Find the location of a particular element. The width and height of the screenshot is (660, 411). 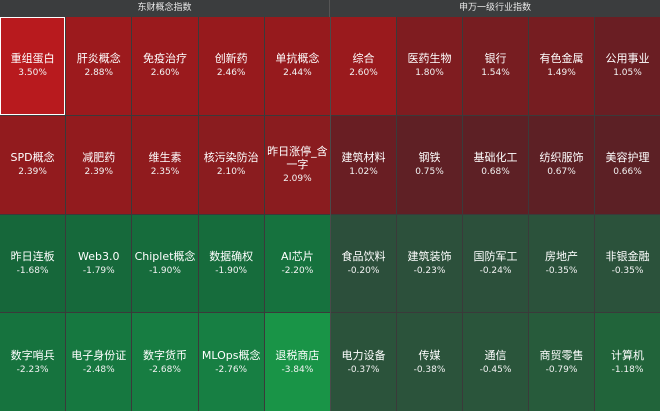

heatmap-tile: 传媒 -0.38% is located at coordinates (429, 362).